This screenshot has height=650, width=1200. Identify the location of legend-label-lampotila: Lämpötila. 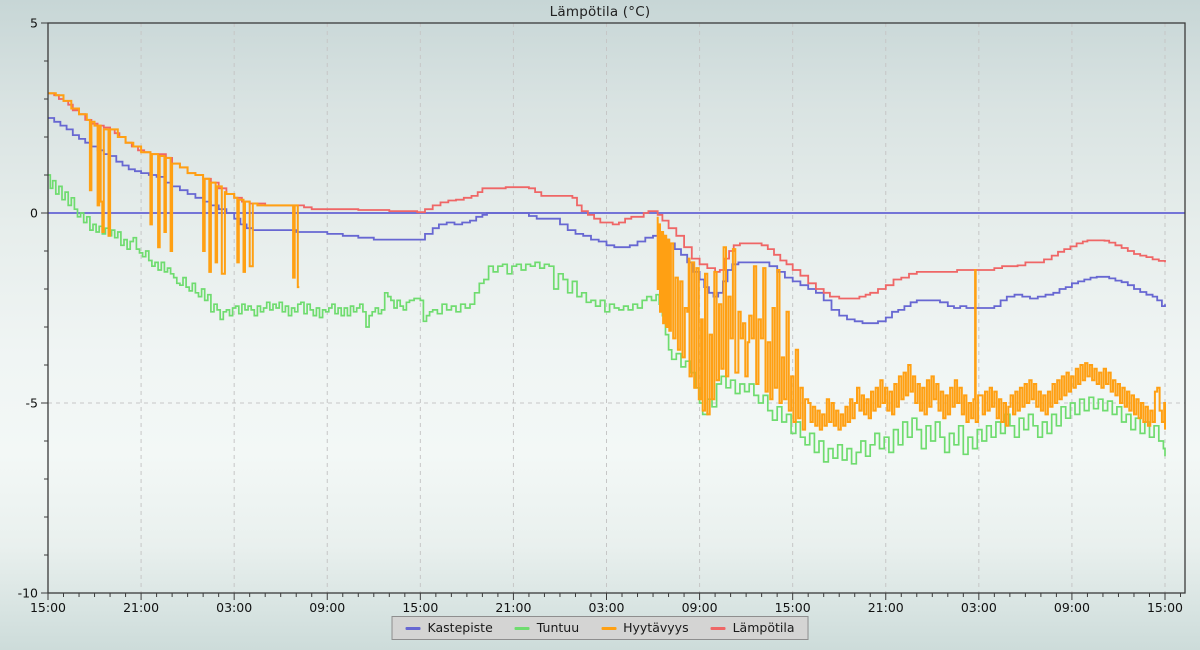
(763, 627).